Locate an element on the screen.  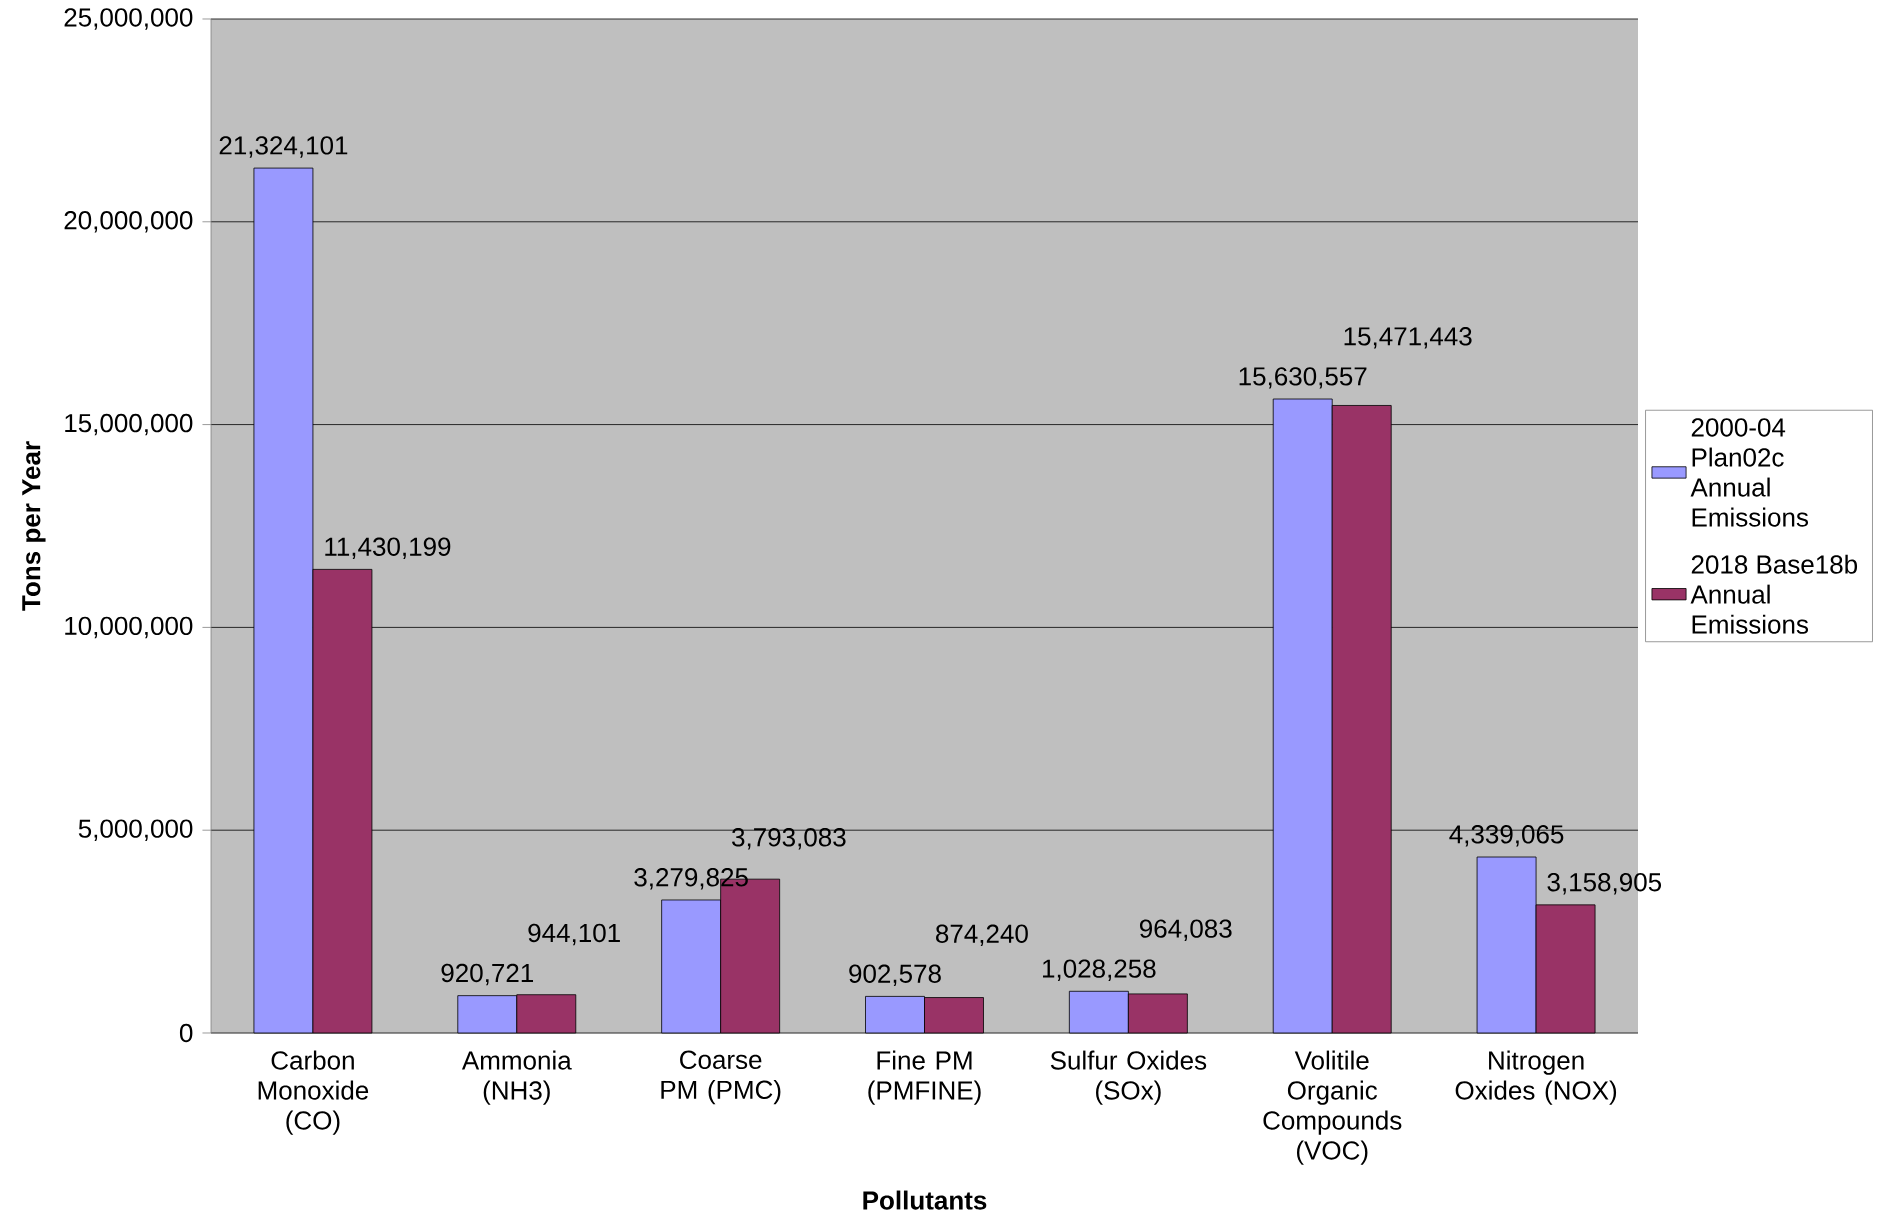
x-tick-label: Fine PM (PMFINE) is located at coordinates (924, 1077).